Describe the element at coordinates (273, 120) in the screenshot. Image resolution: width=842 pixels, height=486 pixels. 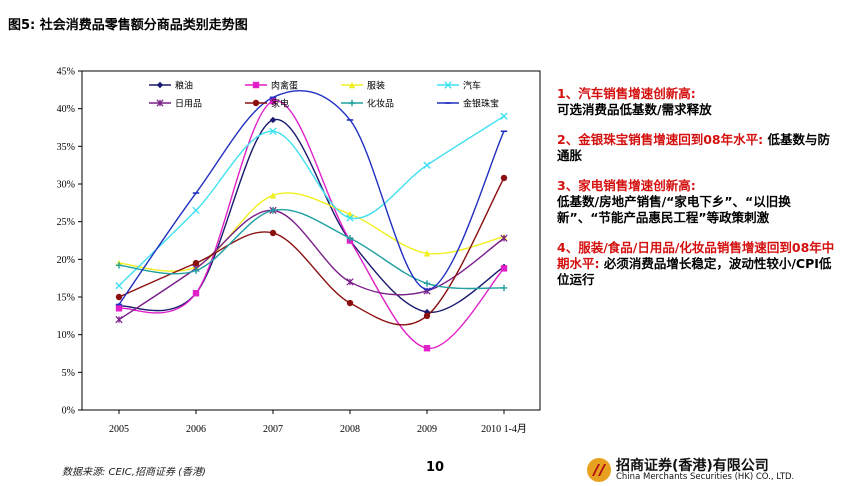
I see `series-1-point` at that location.